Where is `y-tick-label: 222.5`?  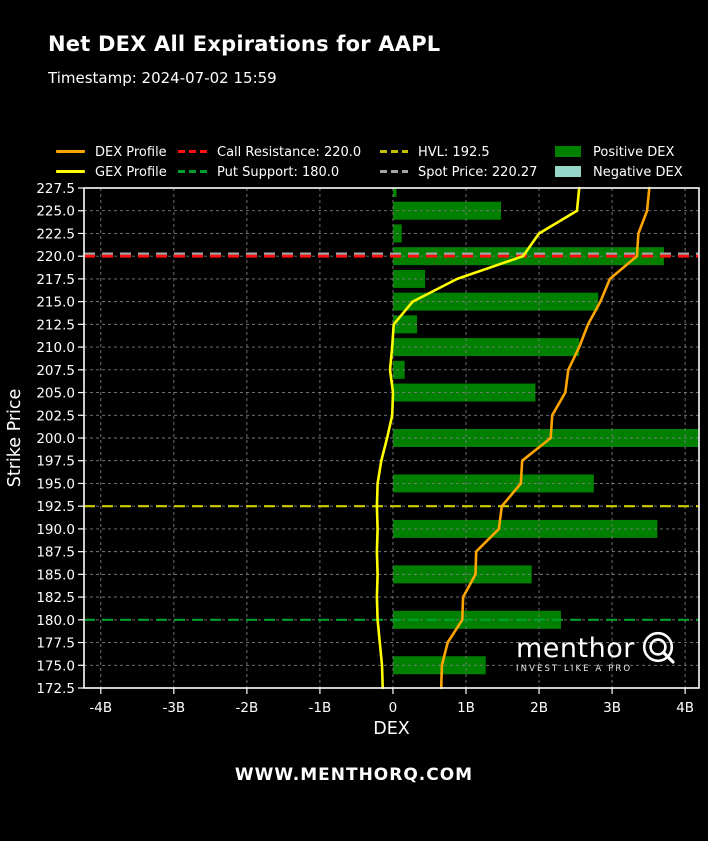
y-tick-label: 222.5 is located at coordinates (55, 234).